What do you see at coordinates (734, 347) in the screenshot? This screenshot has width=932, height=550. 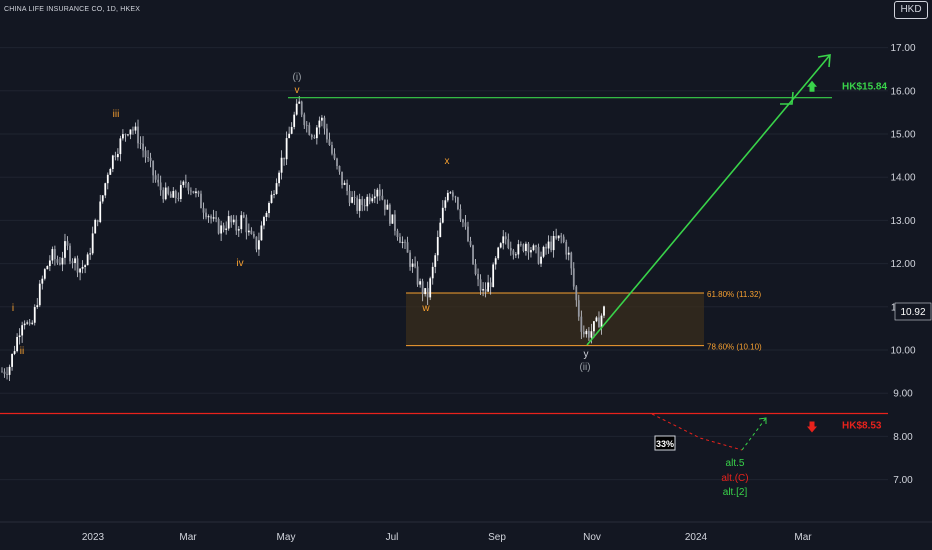 I see `fib-lower-label: 78.60% (10.10)` at bounding box center [734, 347].